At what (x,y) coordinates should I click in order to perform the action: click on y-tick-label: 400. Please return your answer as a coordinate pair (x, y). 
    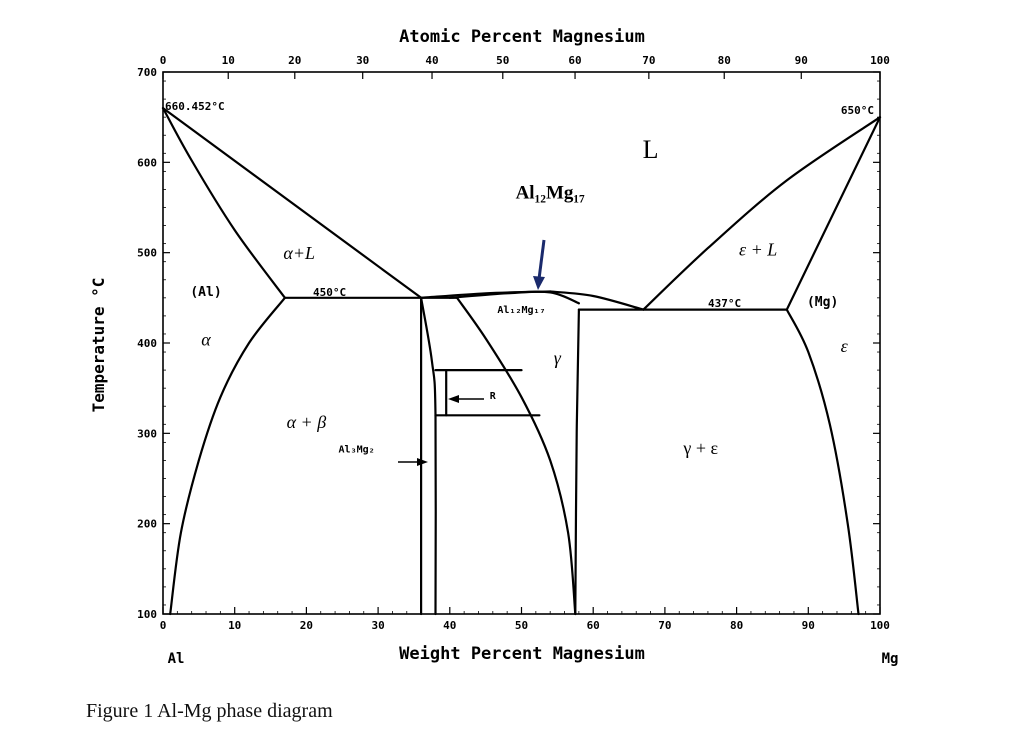
    Looking at the image, I should click on (147, 343).